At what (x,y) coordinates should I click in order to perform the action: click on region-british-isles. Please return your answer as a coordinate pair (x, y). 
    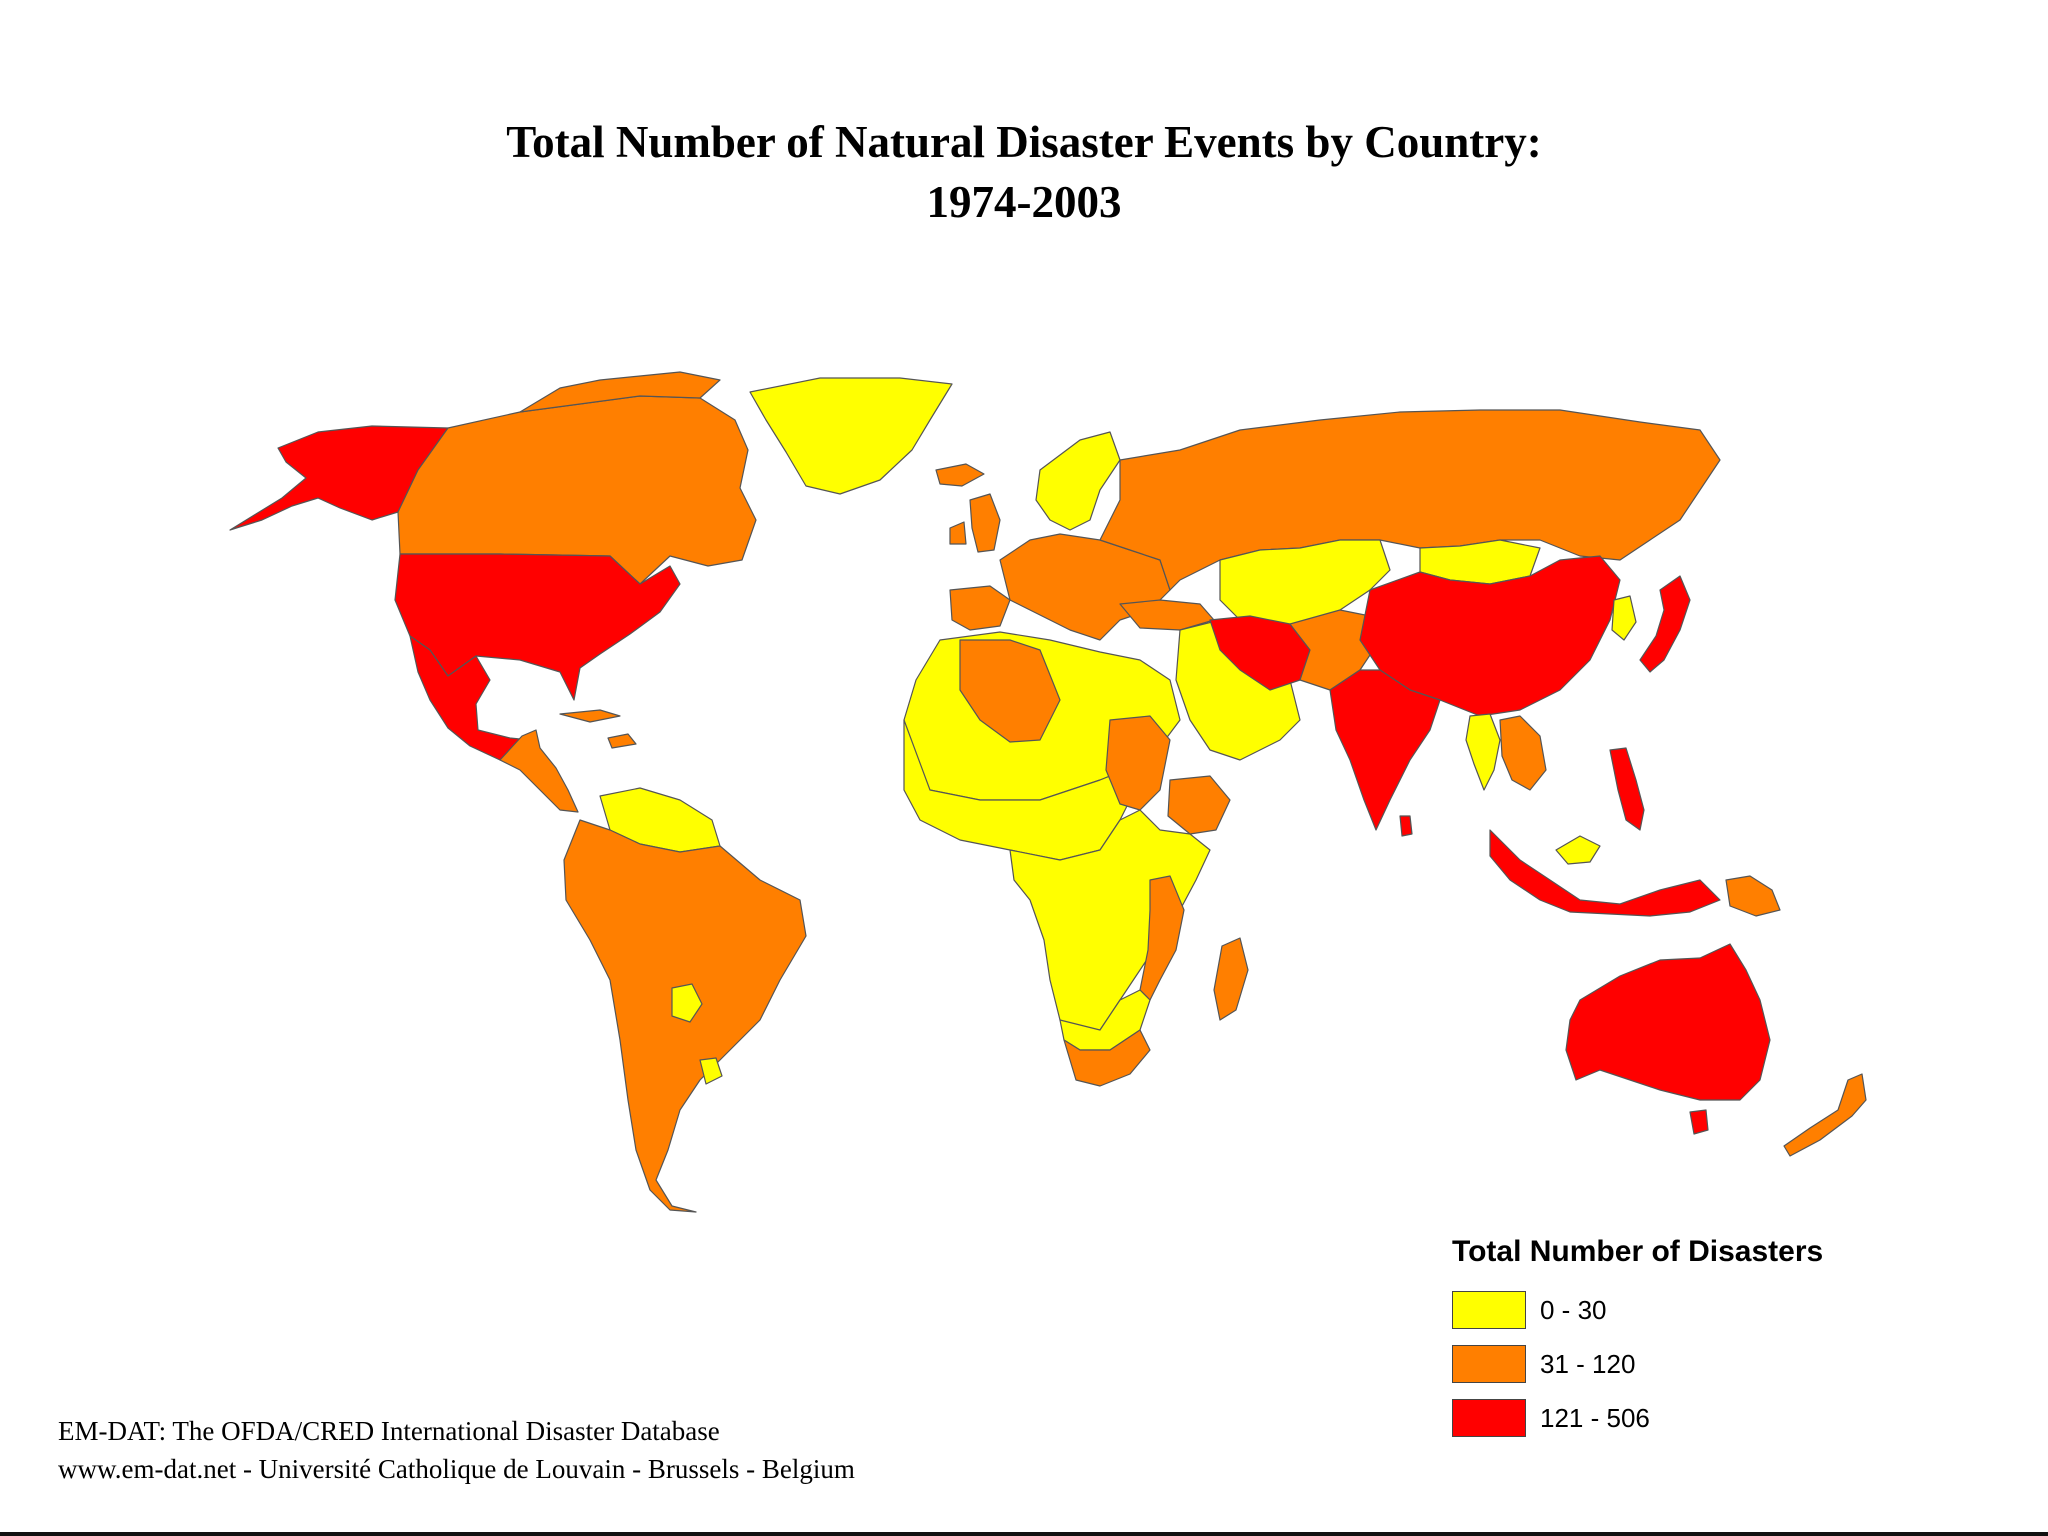
    Looking at the image, I should click on (975, 523).